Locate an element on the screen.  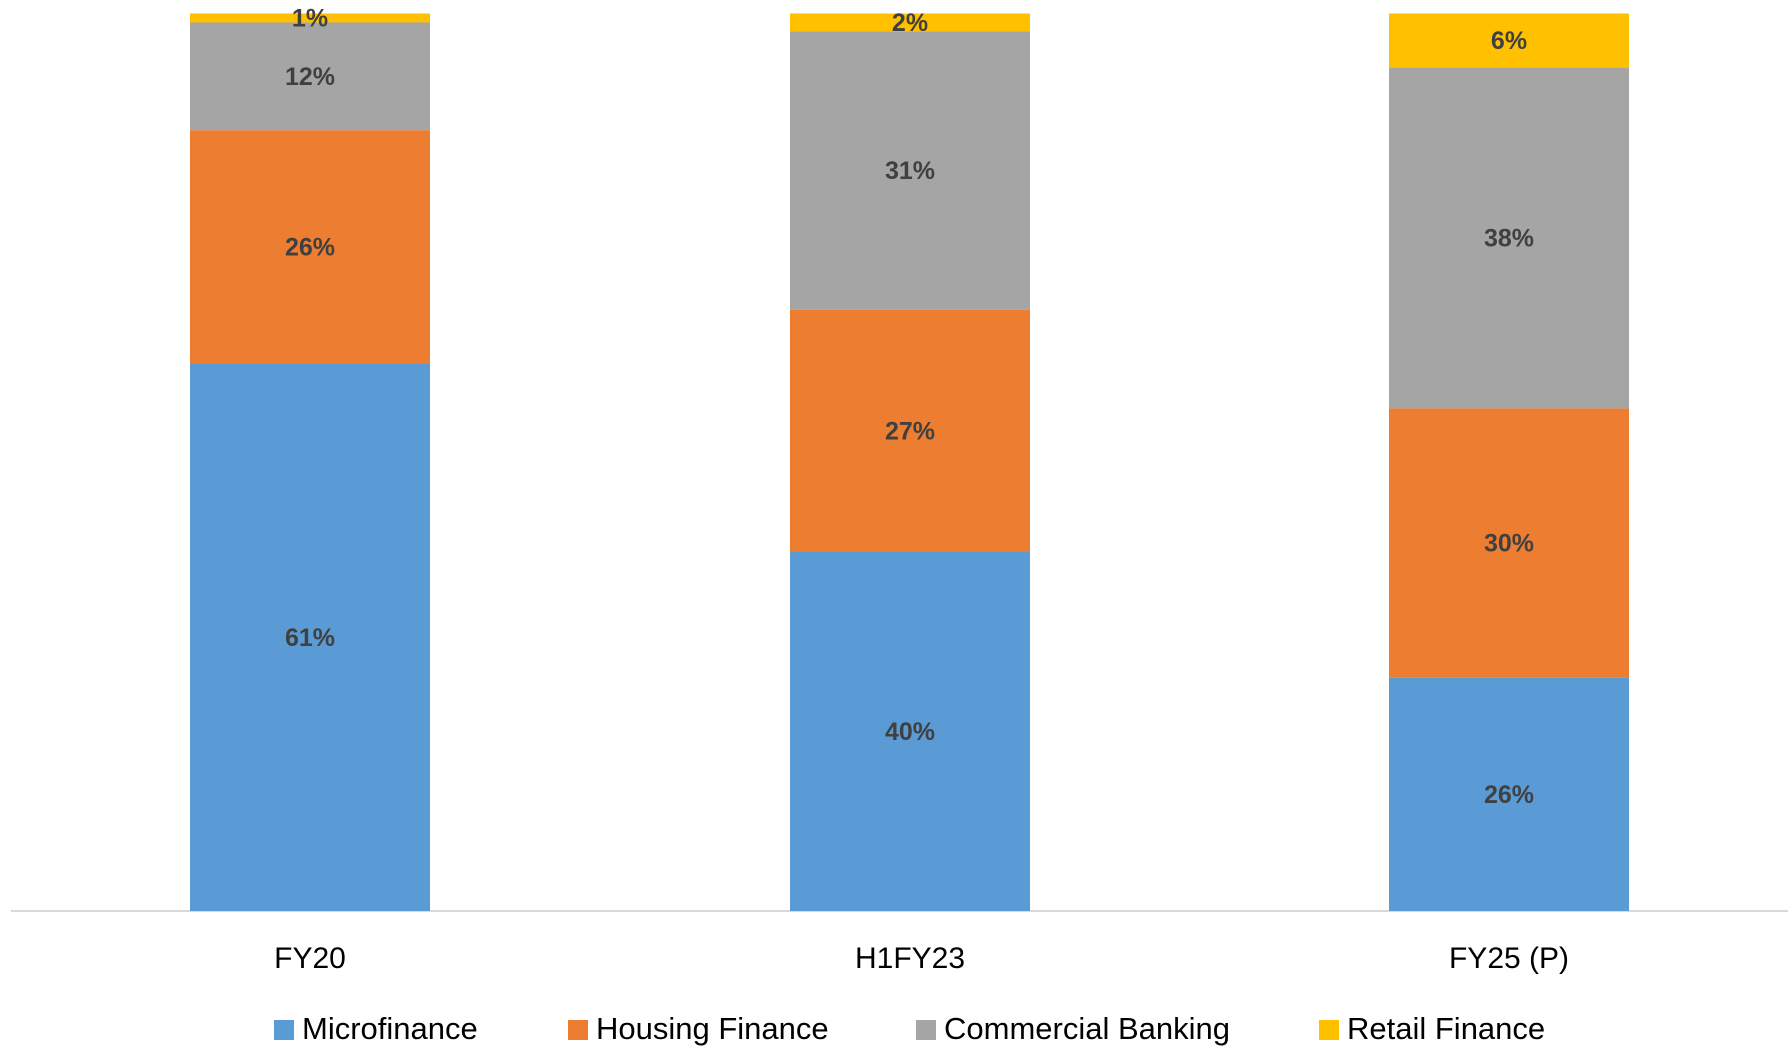
data-label: 30% is located at coordinates (1509, 544).